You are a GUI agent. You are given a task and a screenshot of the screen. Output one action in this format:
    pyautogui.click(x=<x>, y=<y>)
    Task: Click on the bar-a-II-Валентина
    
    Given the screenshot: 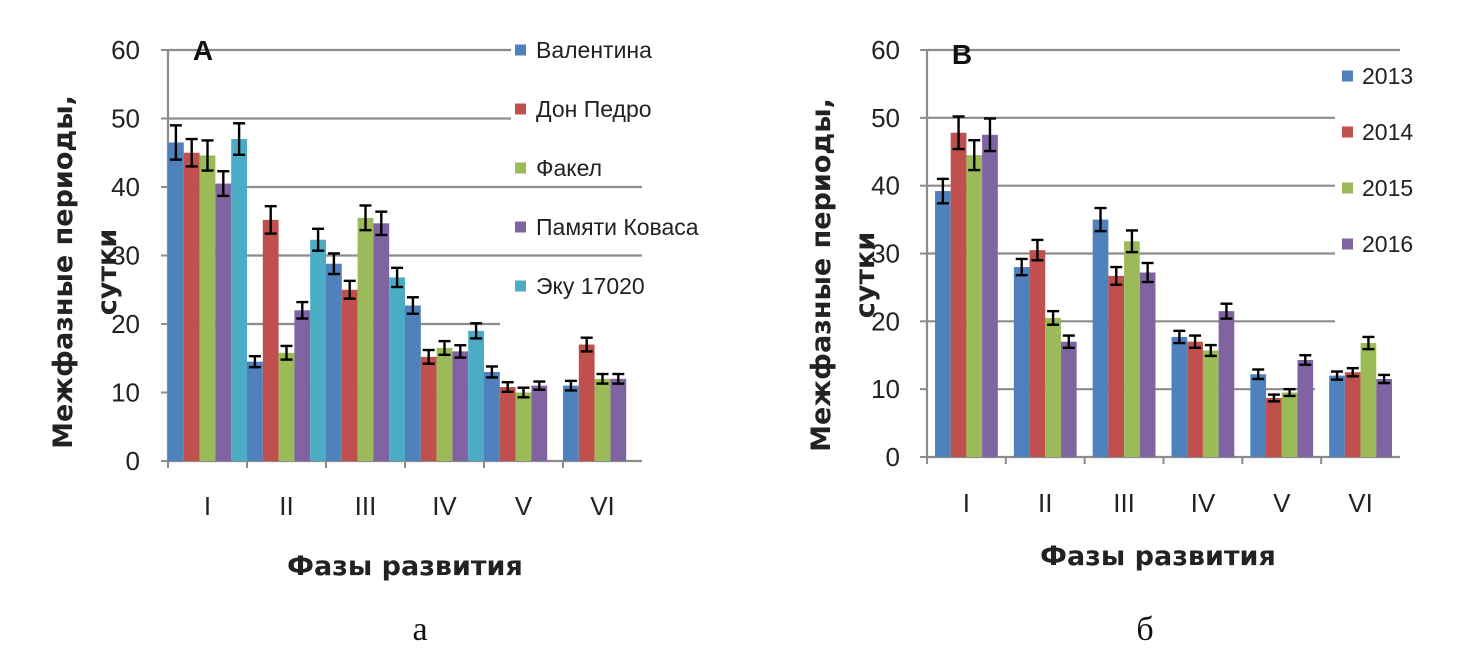 What is the action you would take?
    pyautogui.click(x=255, y=411)
    